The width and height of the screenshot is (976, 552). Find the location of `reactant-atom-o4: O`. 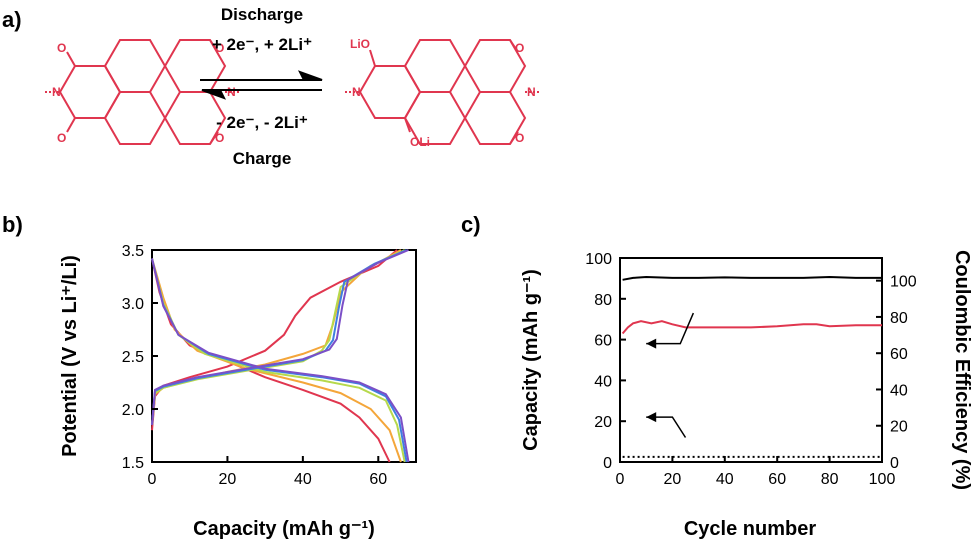

reactant-atom-o4: O is located at coordinates (219, 138).